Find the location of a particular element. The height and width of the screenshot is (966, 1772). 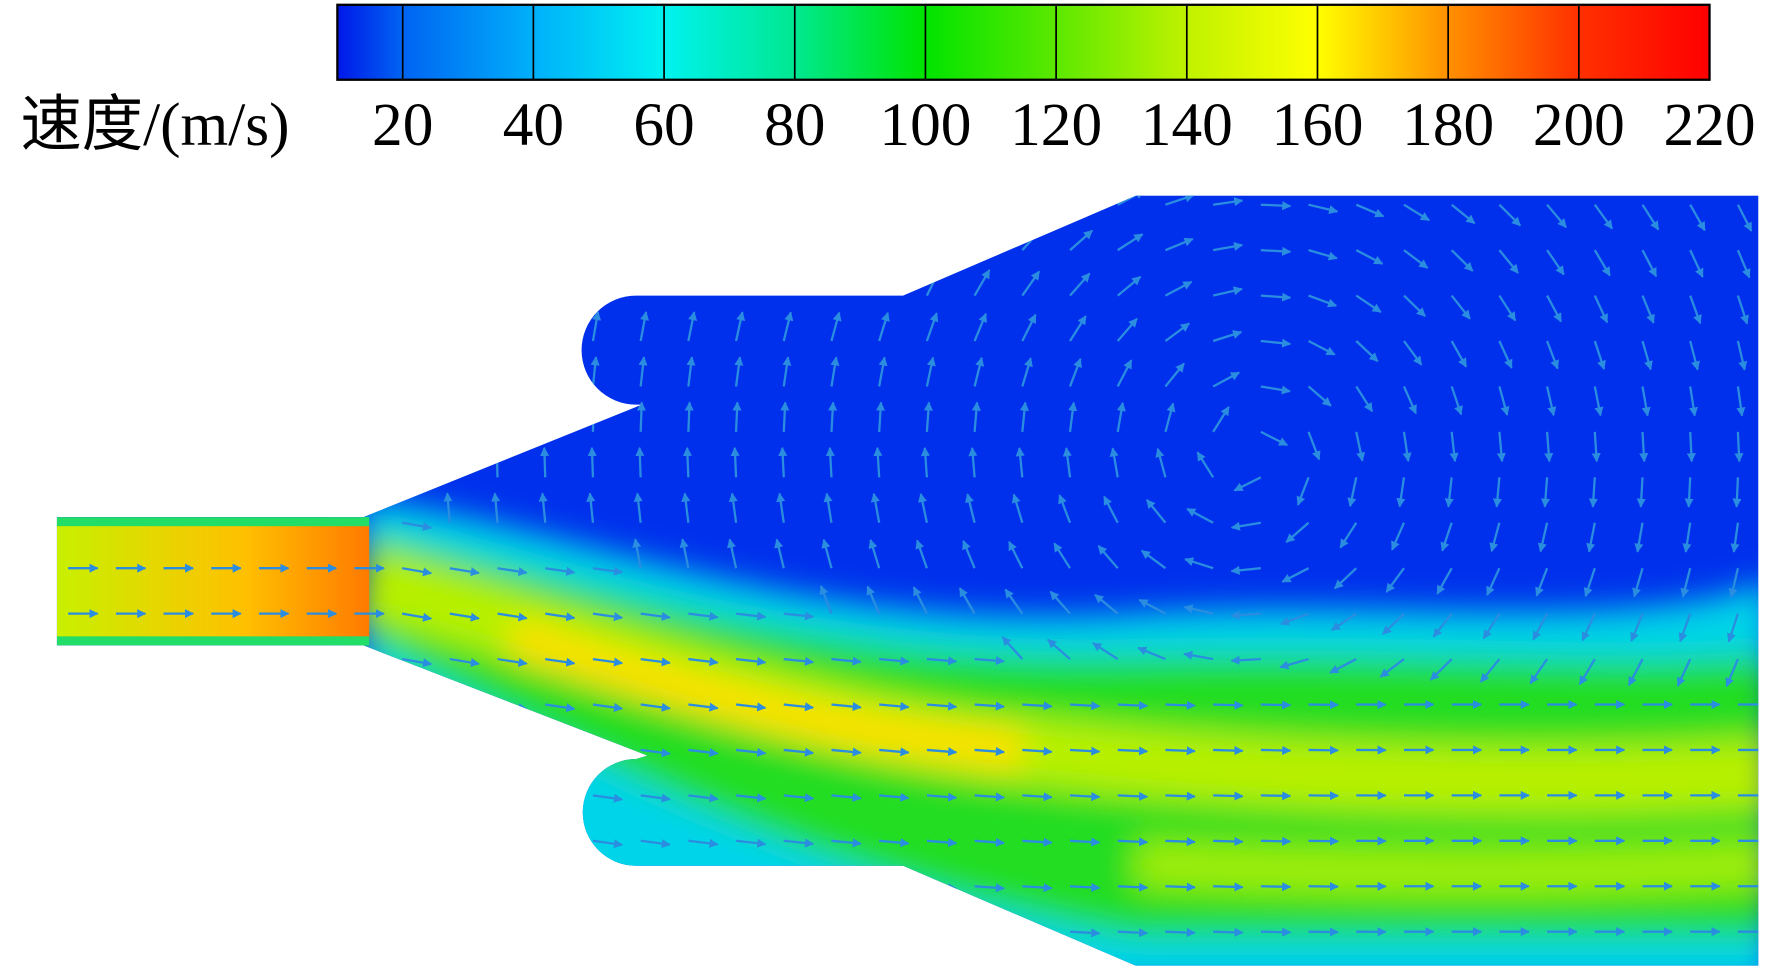

colorbar-tick-label: 40 is located at coordinates (533, 125).